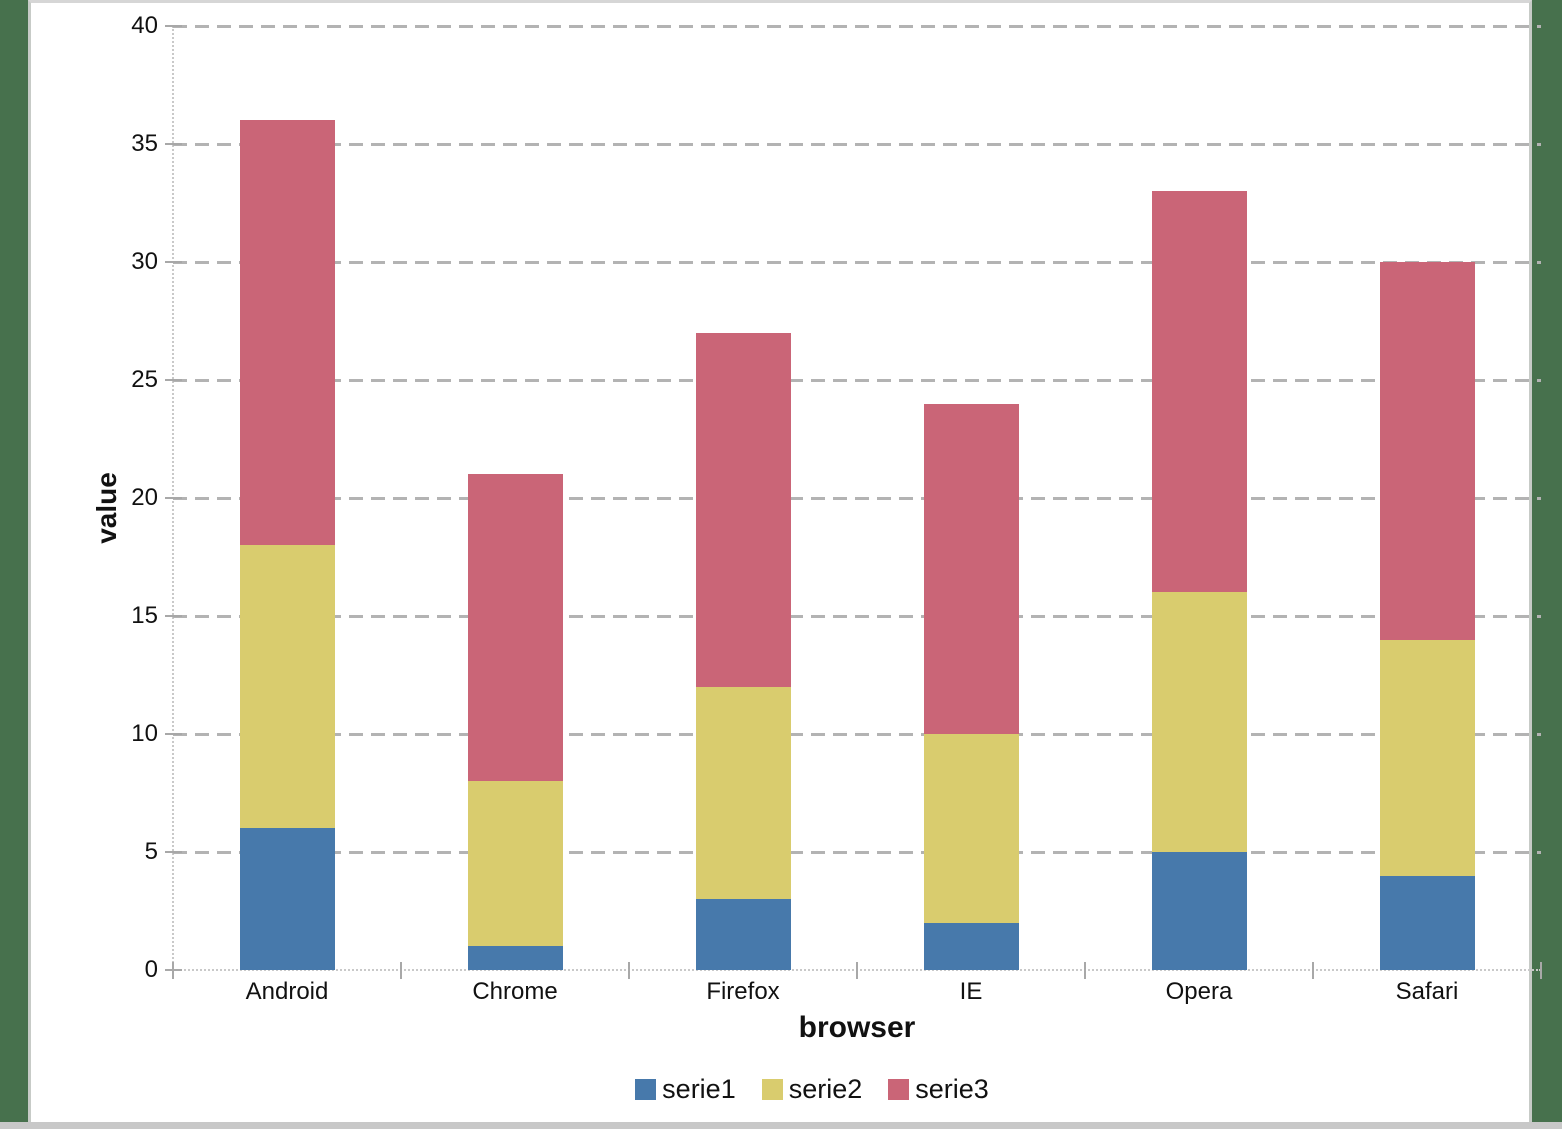 Image resolution: width=1562 pixels, height=1129 pixels. Describe the element at coordinates (1427, 991) in the screenshot. I see `x-category-label-Safari: Safari` at that location.